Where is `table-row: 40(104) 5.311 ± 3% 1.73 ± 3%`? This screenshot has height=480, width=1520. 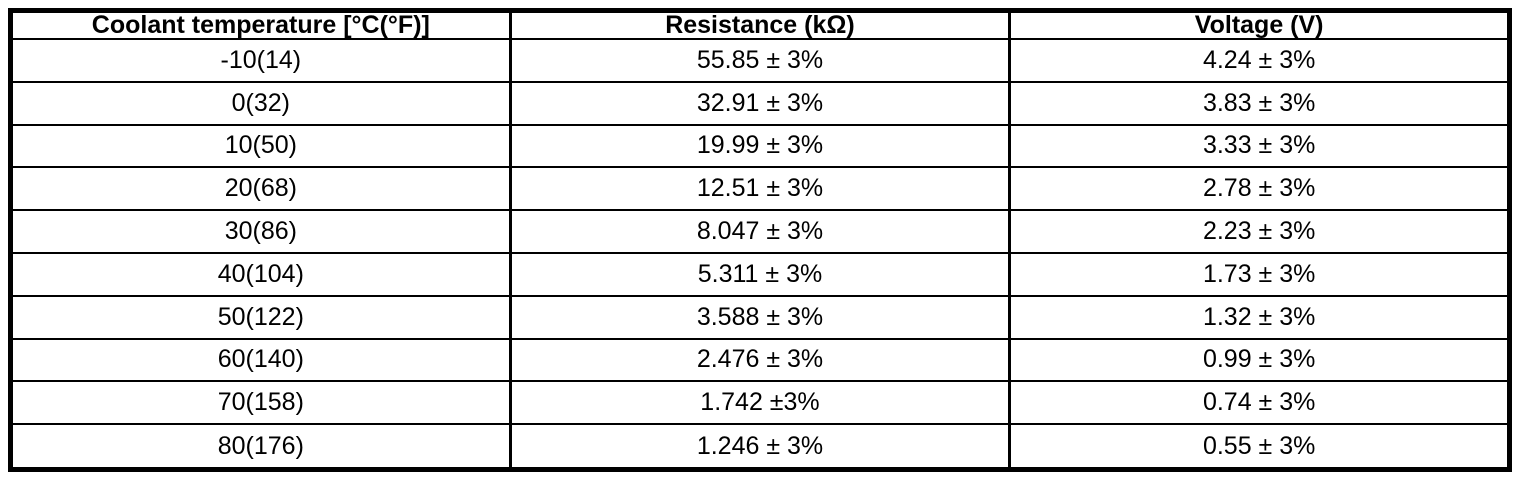
table-row: 40(104) 5.311 ± 3% 1.73 ± 3% is located at coordinates (760, 274).